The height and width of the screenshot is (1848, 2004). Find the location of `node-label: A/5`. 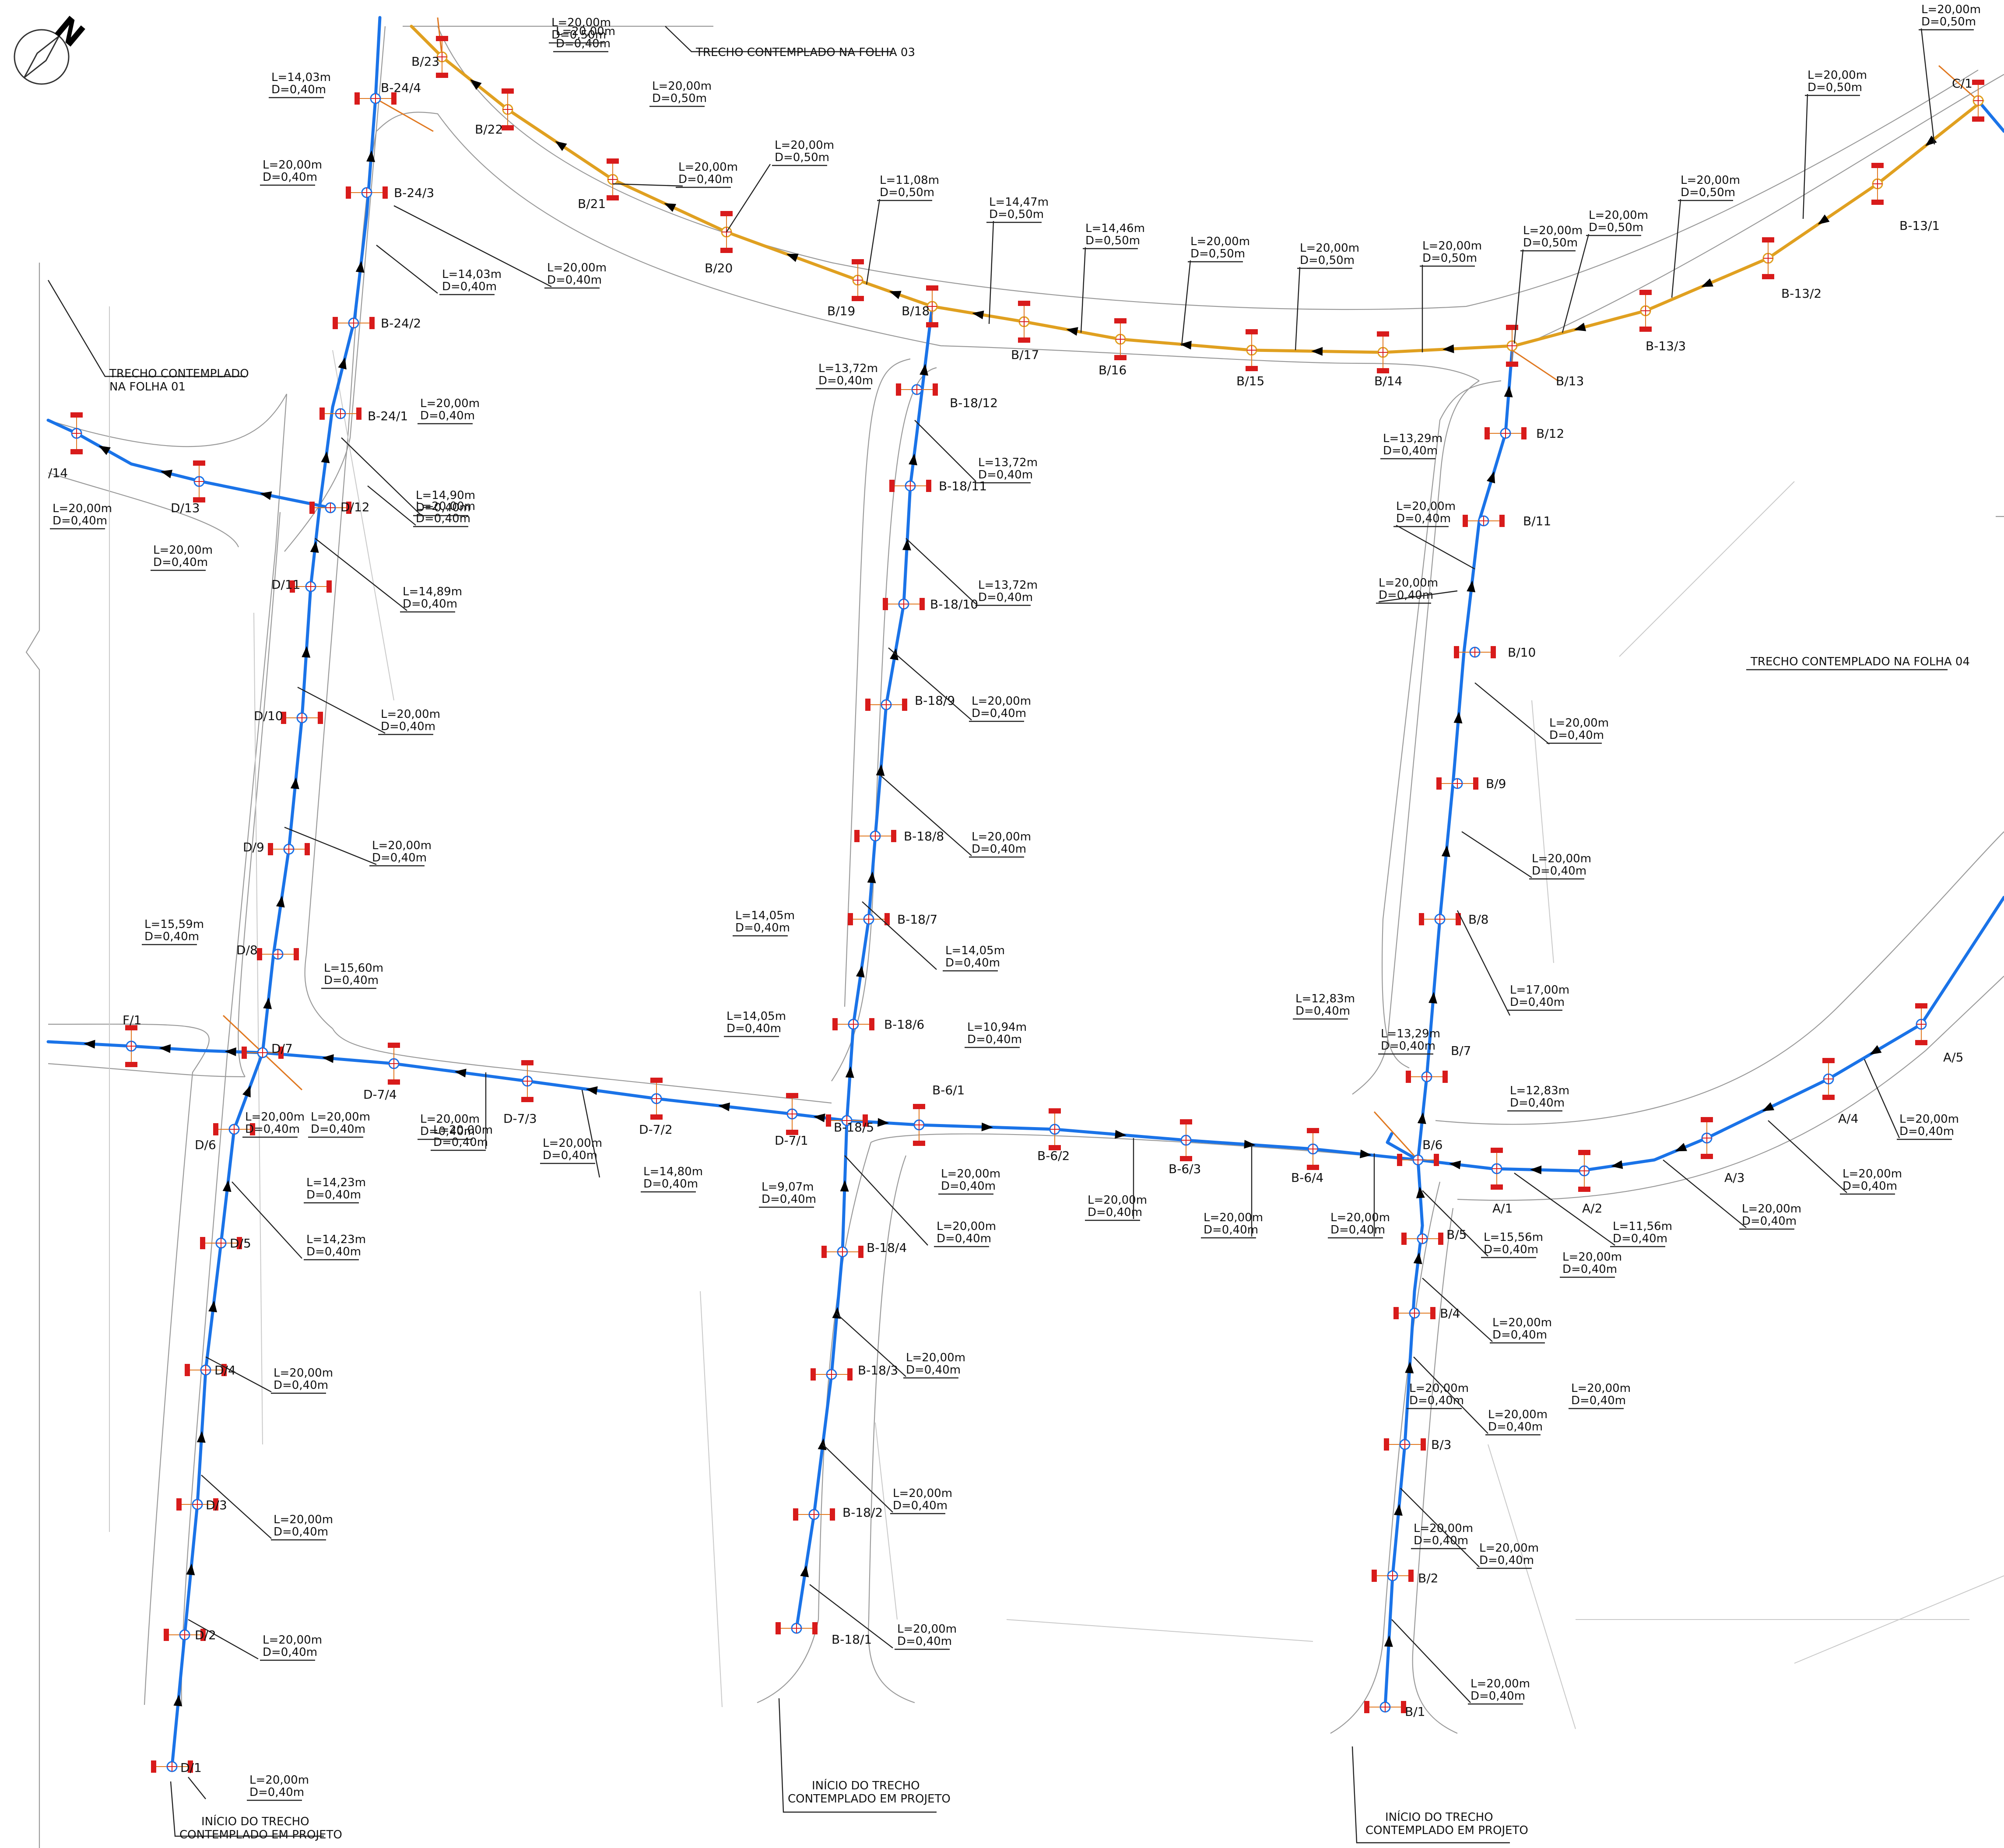

node-label: A/5 is located at coordinates (1953, 1057).